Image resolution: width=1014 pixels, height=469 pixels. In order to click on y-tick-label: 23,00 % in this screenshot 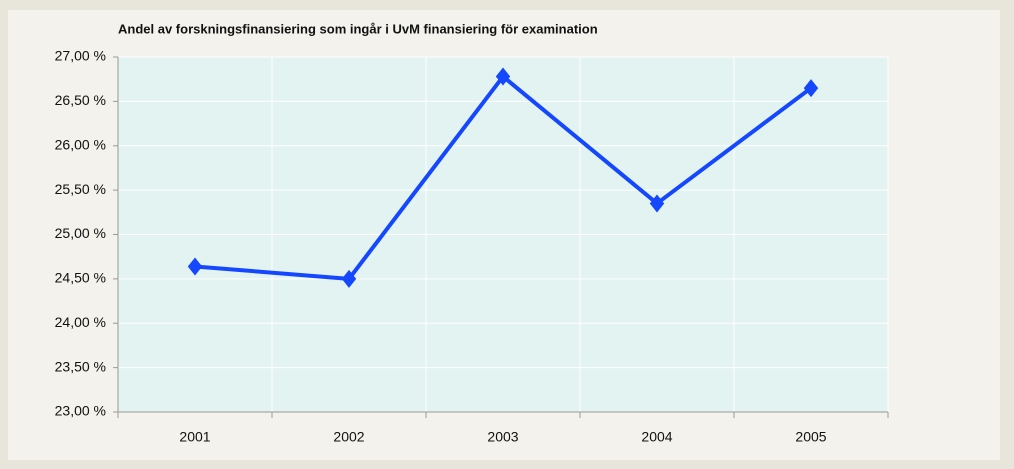, I will do `click(80, 411)`.